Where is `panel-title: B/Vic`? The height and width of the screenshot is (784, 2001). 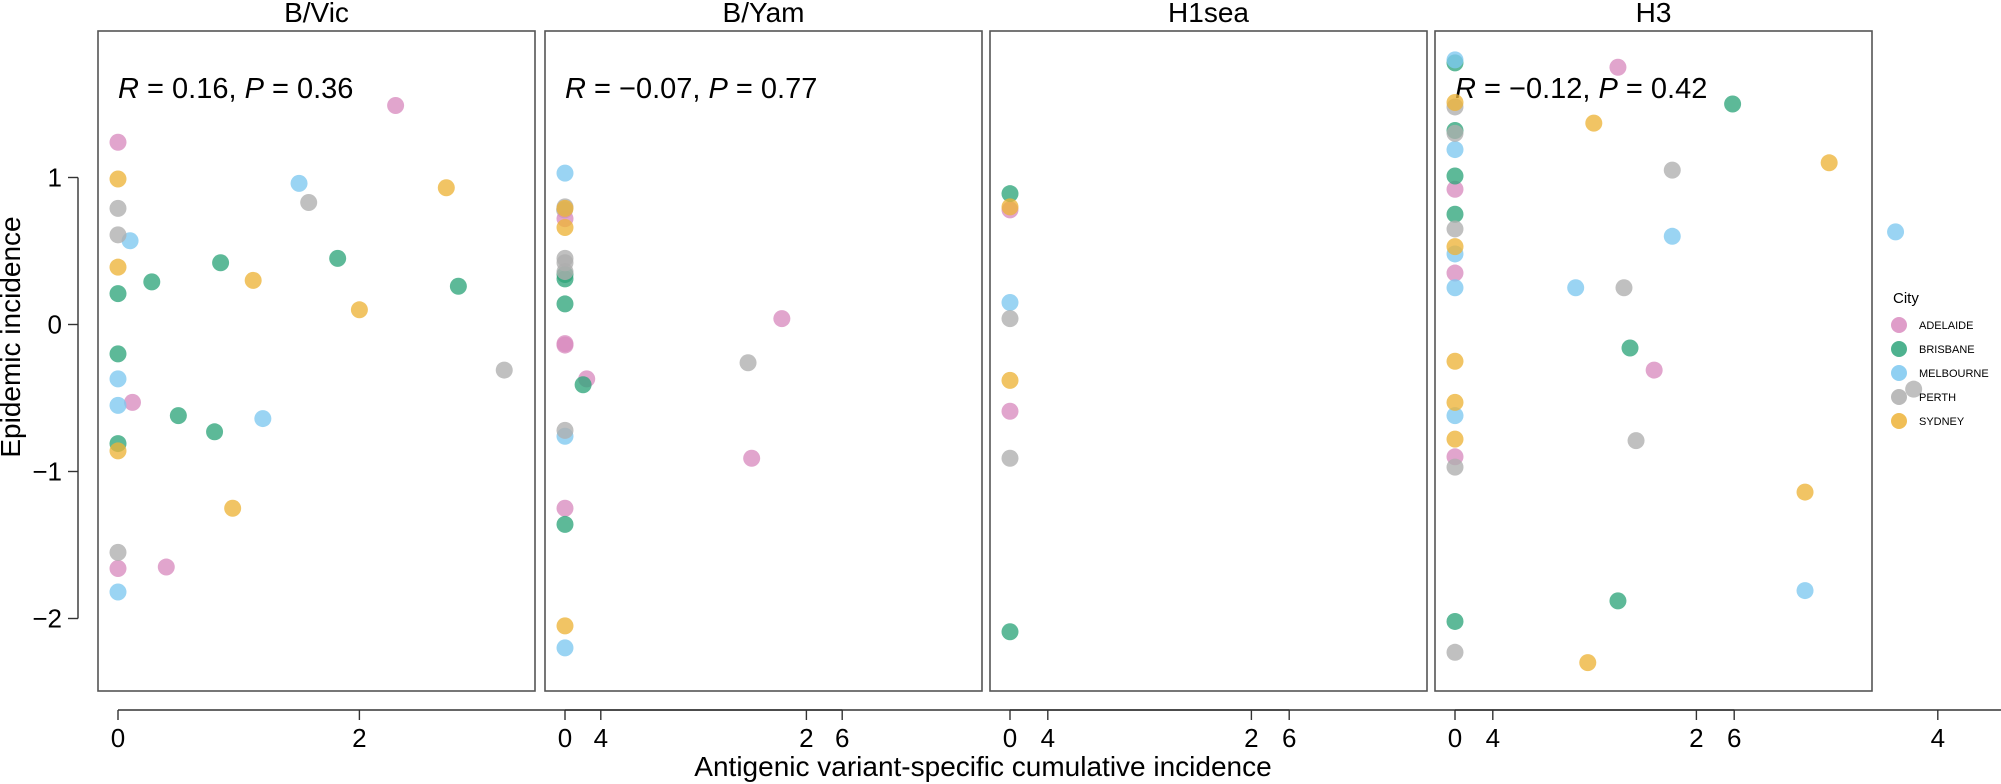 panel-title: B/Vic is located at coordinates (316, 14).